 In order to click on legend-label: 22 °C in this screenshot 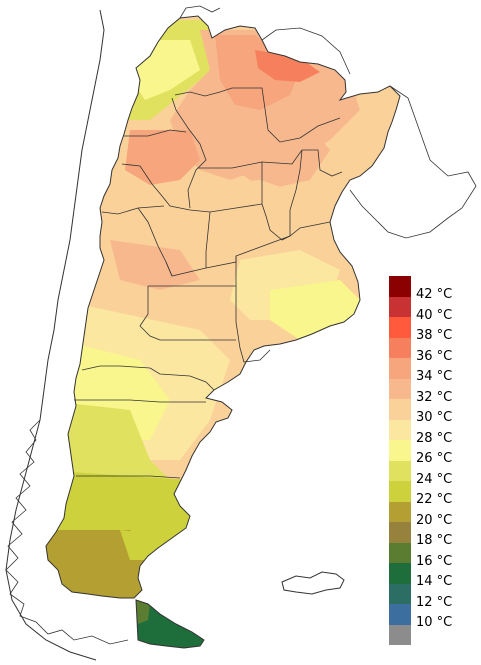, I will do `click(434, 499)`.